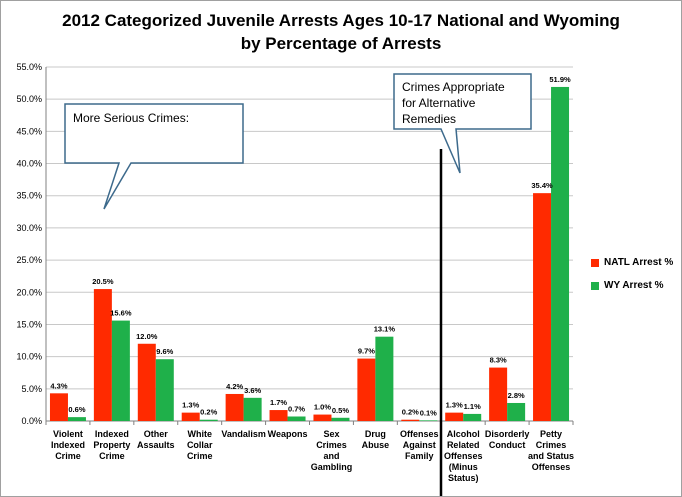 Image resolution: width=682 pixels, height=497 pixels. What do you see at coordinates (156, 434) in the screenshot?
I see `category-label-line: Other` at bounding box center [156, 434].